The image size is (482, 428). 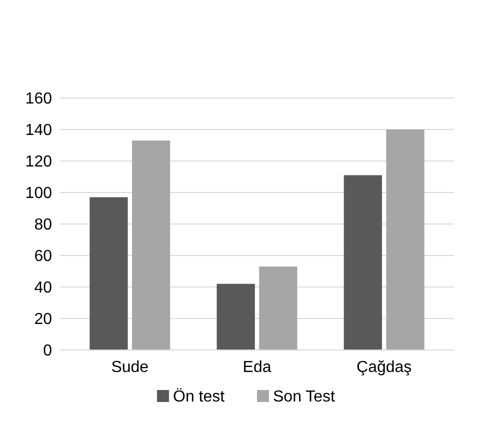 I want to click on y-tick-label: 160, so click(x=38, y=99).